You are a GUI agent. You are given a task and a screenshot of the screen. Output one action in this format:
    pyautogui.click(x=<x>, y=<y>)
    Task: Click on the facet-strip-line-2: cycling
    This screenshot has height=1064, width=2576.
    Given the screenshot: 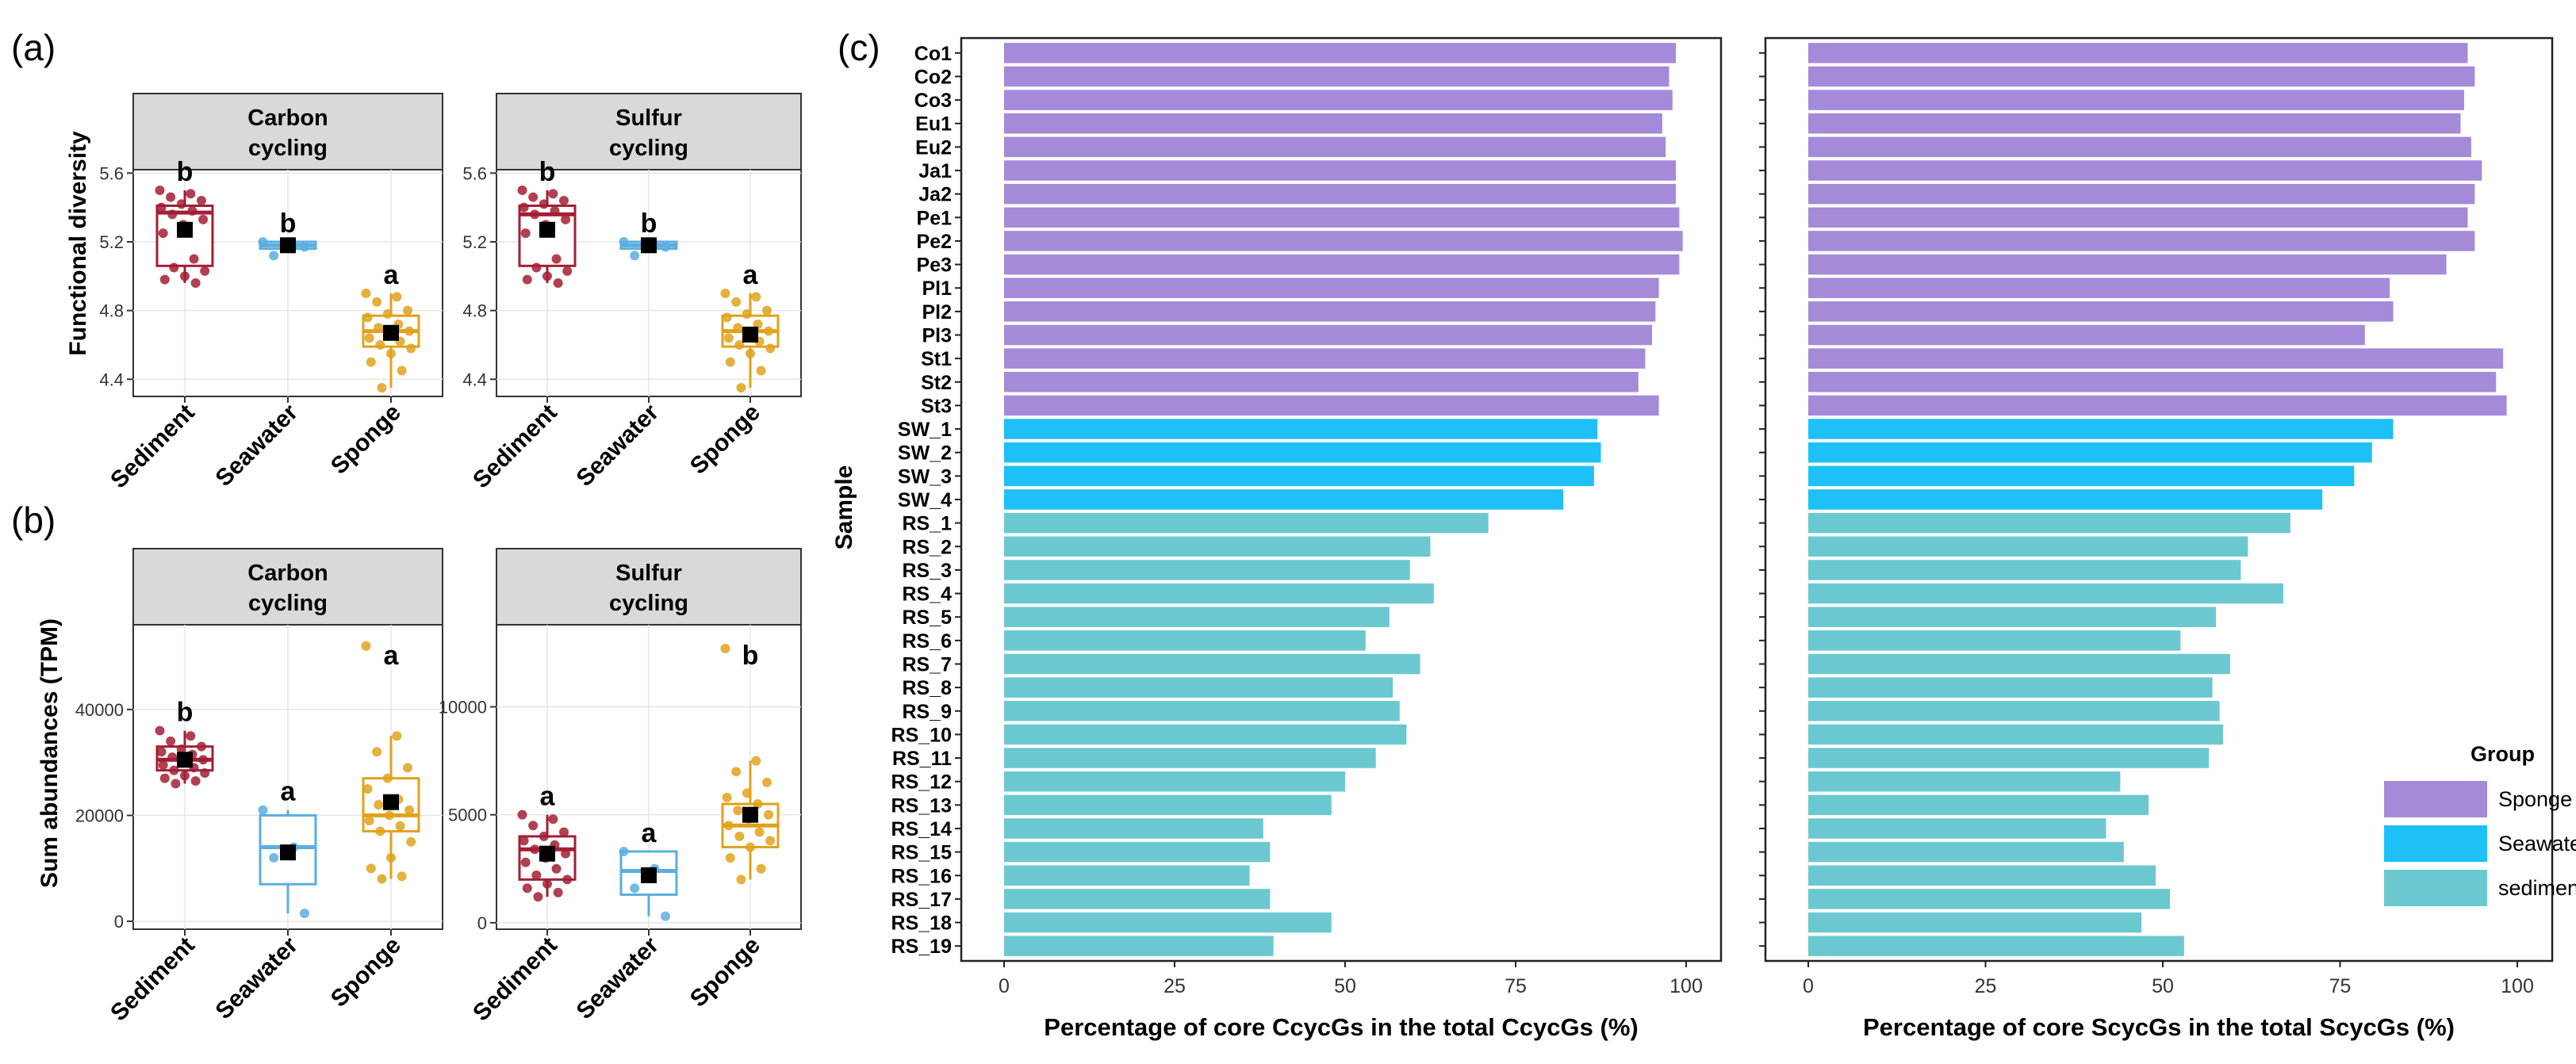 What is the action you would take?
    pyautogui.click(x=288, y=603)
    